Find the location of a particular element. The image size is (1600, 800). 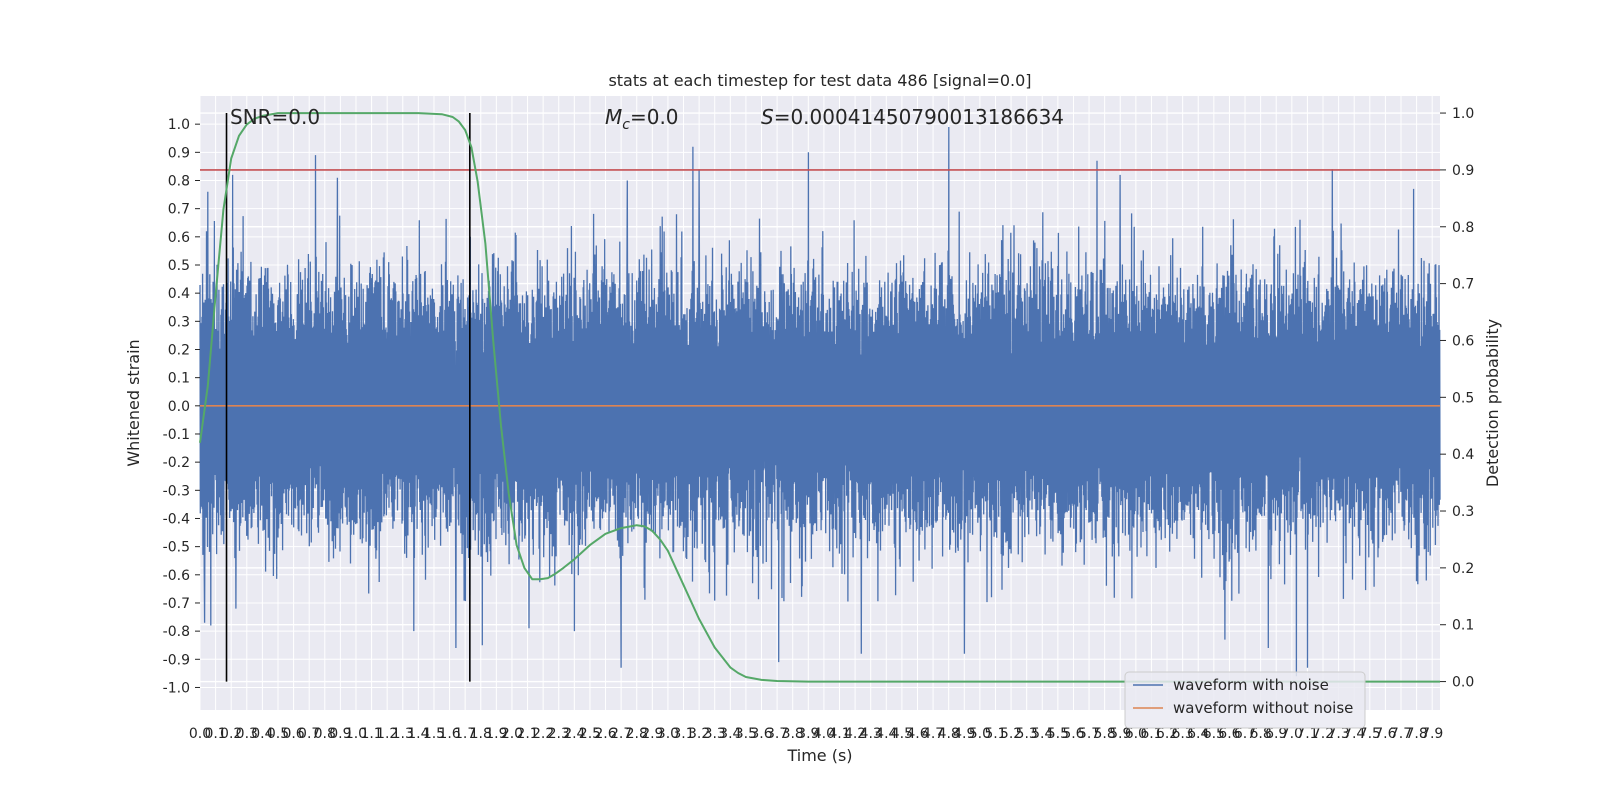

x-tick-label: 2.2 is located at coordinates (543, 734).